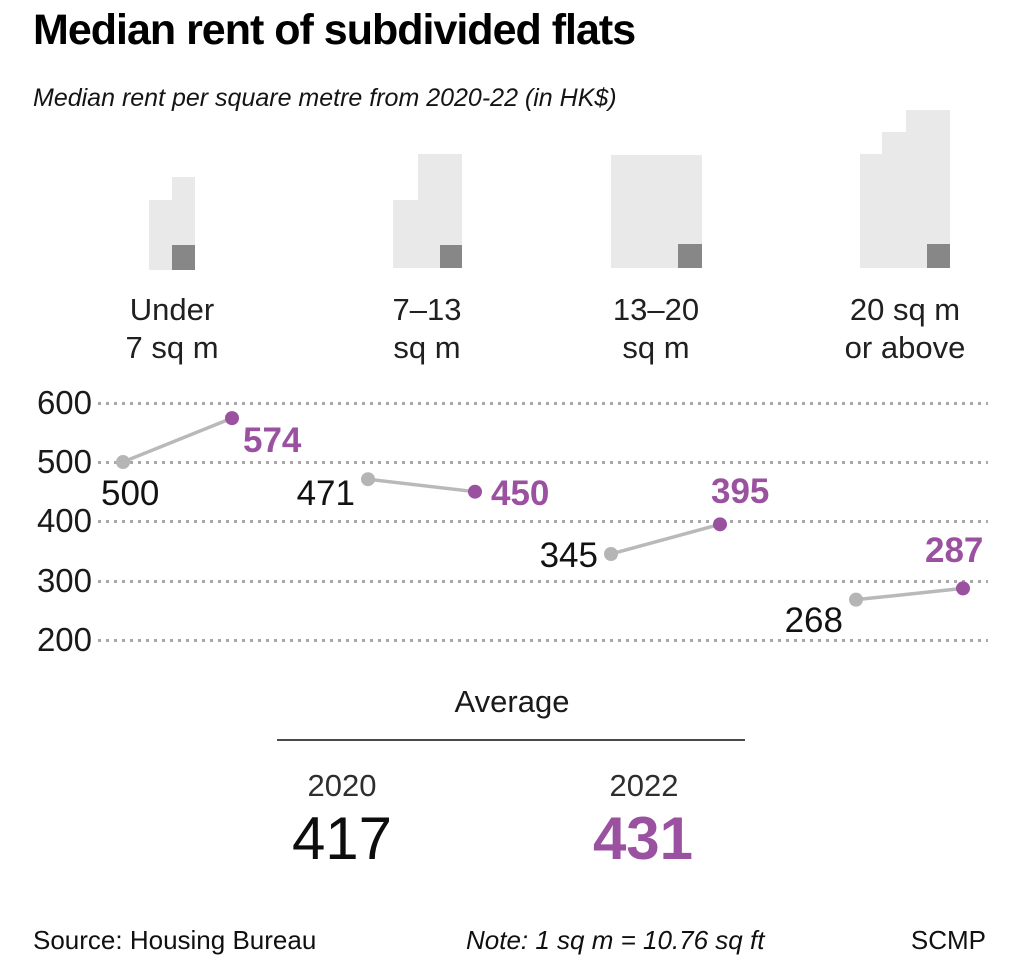  Describe the element at coordinates (954, 550) in the screenshot. I see `value-label-2022: 287` at that location.